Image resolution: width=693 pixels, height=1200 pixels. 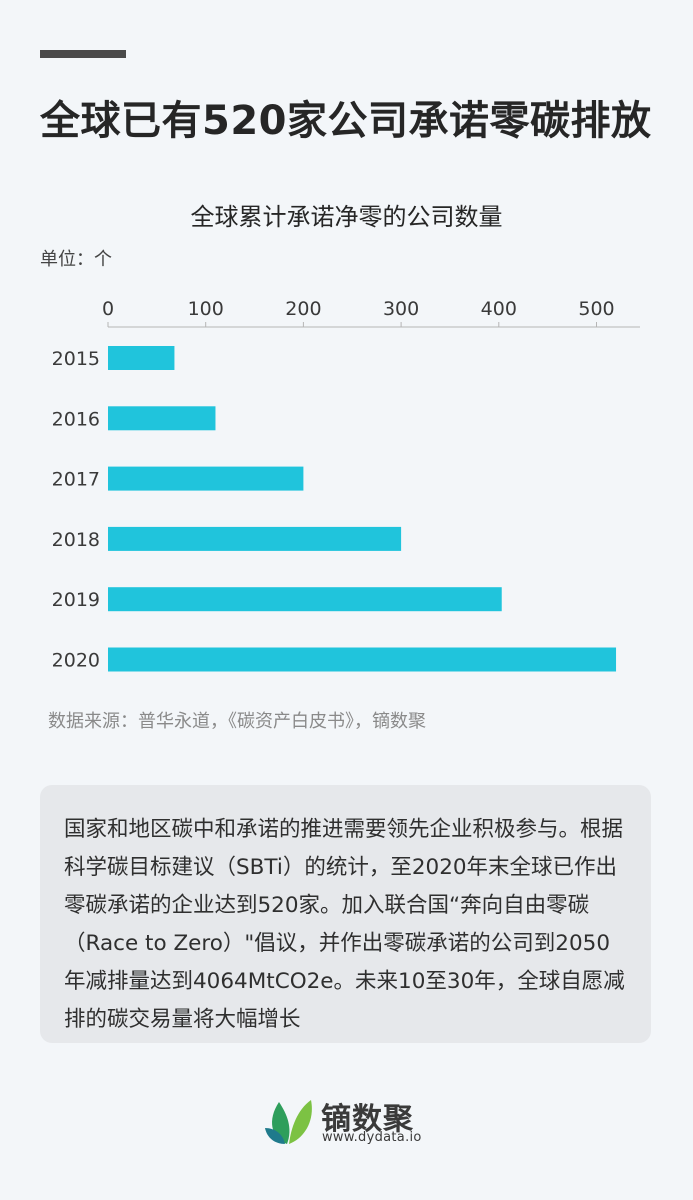 I want to click on y-category-label: 2015, so click(x=76, y=359).